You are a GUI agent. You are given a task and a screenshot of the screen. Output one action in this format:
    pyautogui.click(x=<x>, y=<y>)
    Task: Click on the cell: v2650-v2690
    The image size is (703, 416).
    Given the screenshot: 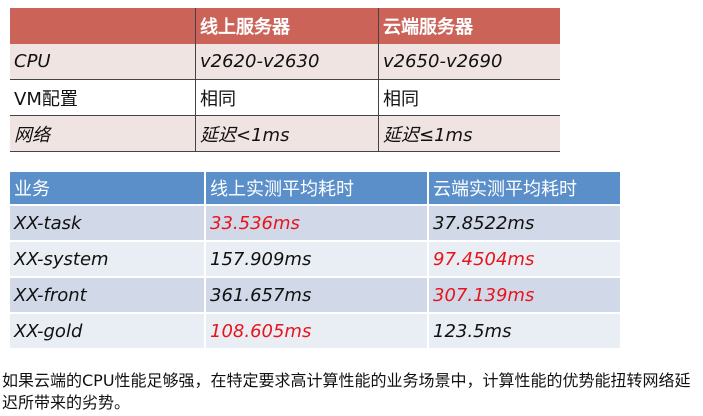 What is the action you would take?
    pyautogui.click(x=469, y=62)
    